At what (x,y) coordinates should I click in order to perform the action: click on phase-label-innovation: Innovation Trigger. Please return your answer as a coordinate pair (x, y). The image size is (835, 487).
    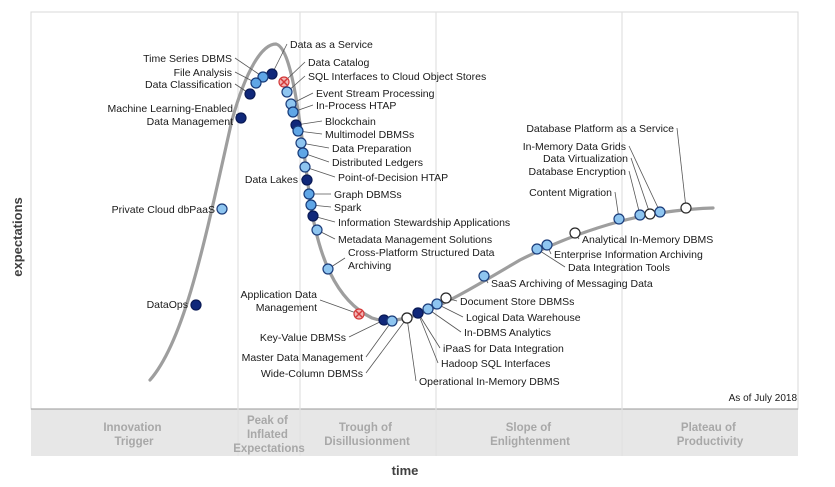
    Looking at the image, I should click on (133, 435).